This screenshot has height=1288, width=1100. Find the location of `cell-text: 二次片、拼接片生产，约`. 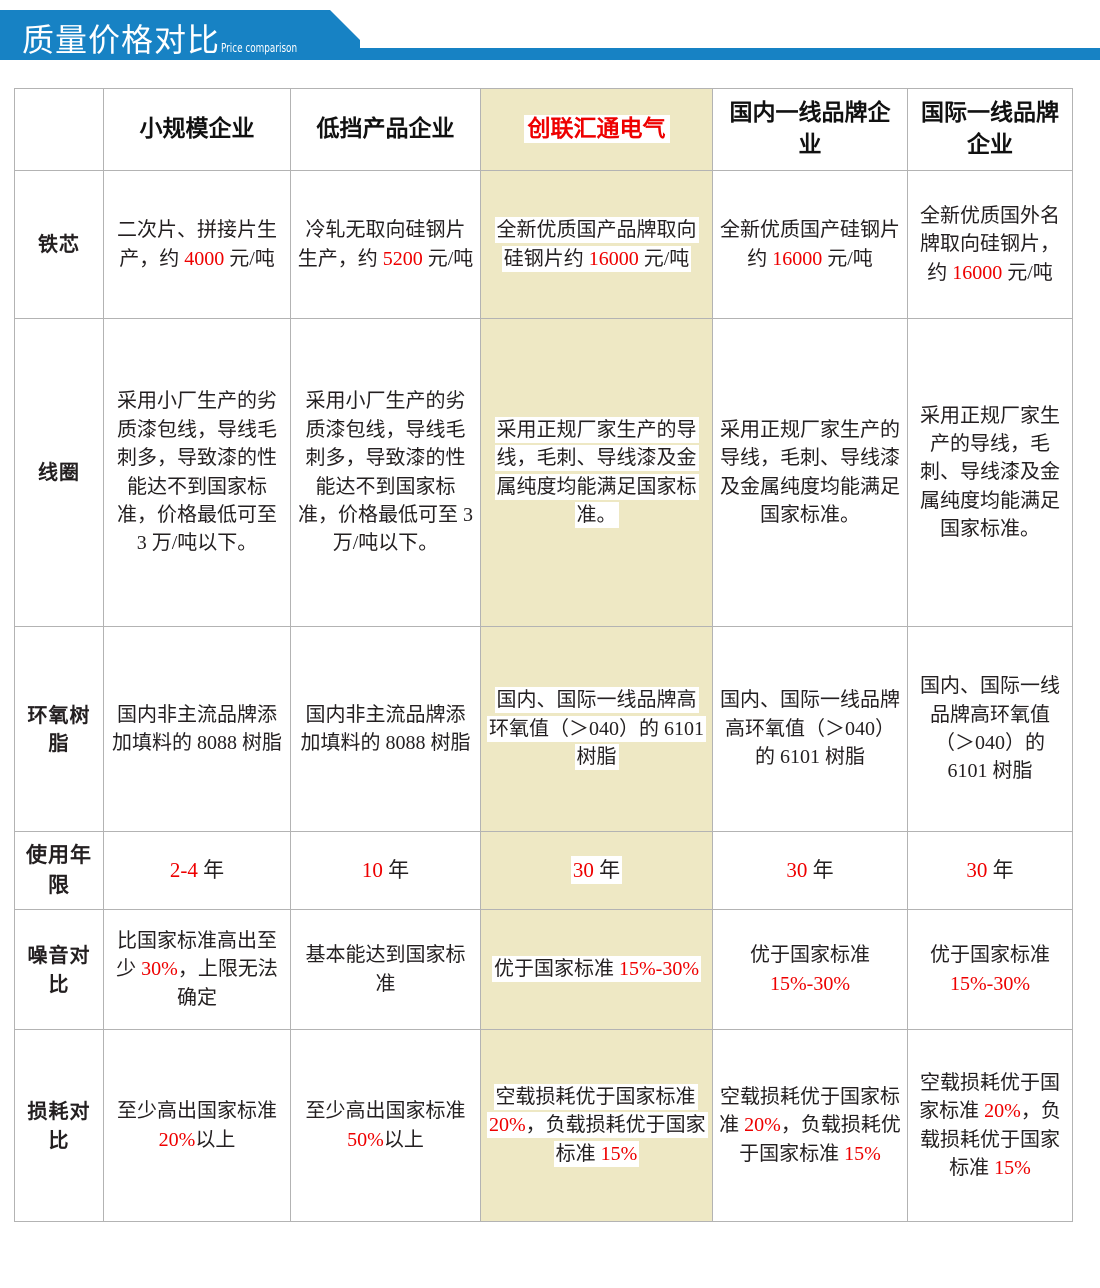

cell-text: 二次片、拼接片生产，约 is located at coordinates (197, 244).